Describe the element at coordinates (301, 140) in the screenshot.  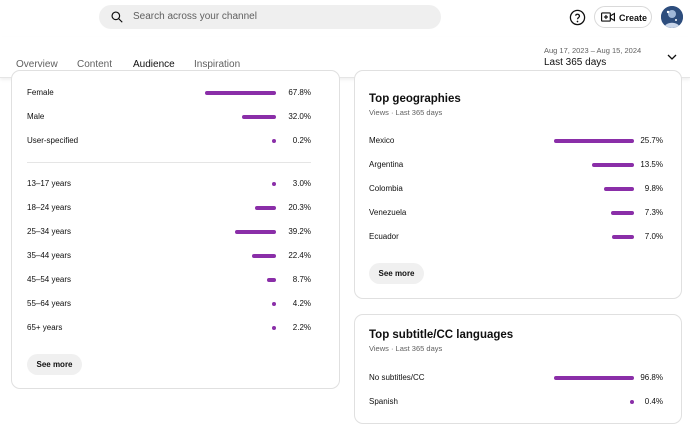
I see `metric-value: 0.2%` at that location.